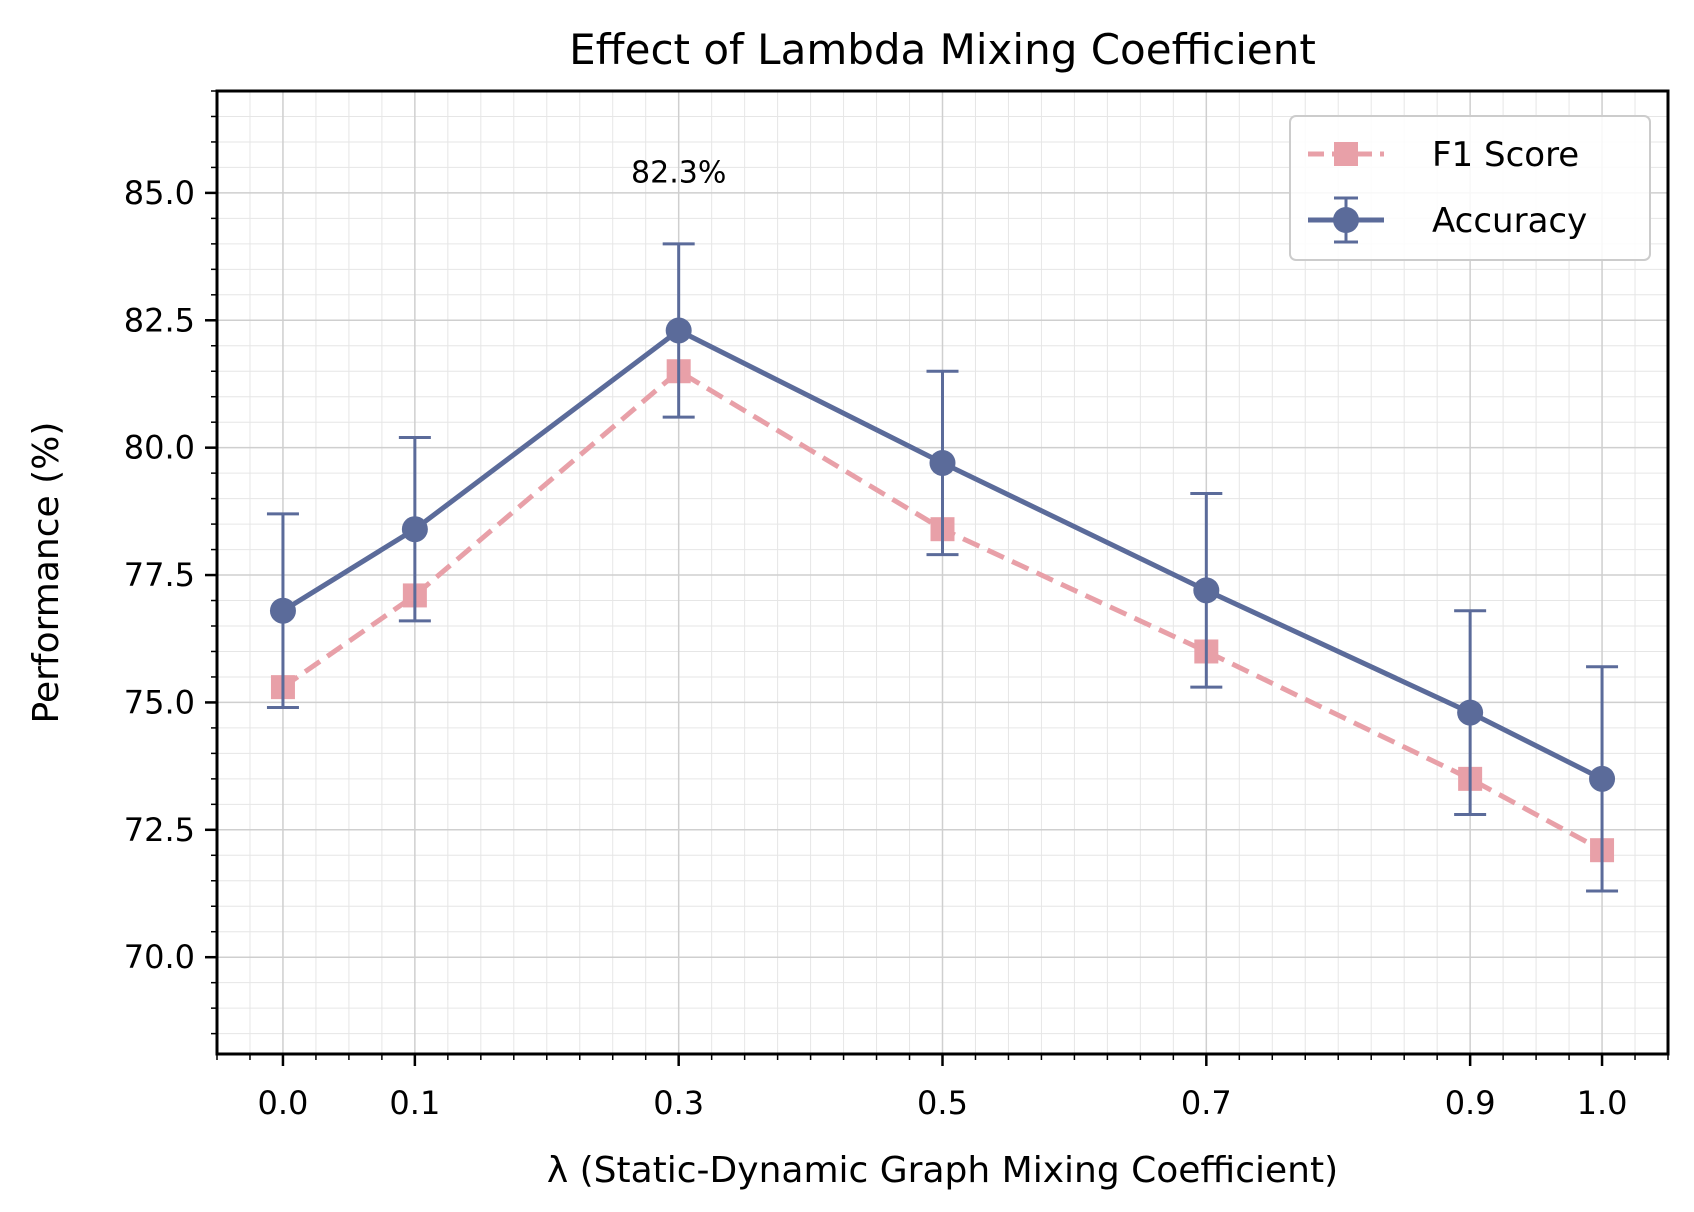 Image resolution: width=1694 pixels, height=1212 pixels. I want to click on legend-entry-label: Accuracy, so click(1509, 221).